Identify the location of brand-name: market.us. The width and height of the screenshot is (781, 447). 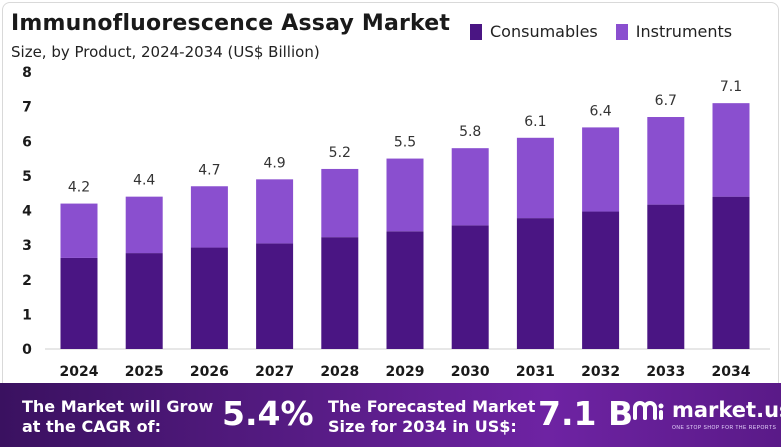
(726, 410).